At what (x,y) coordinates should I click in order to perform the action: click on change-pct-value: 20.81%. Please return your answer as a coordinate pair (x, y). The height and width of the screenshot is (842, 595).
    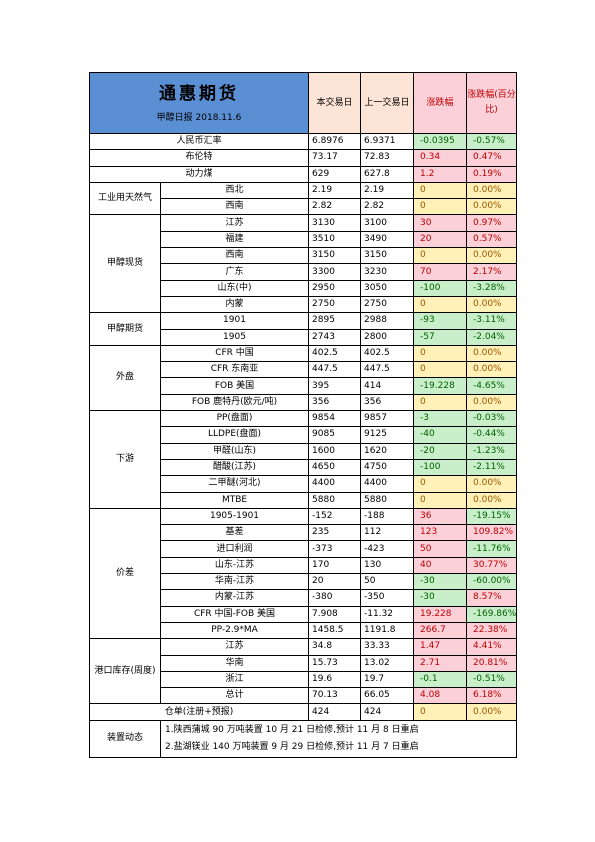
    Looking at the image, I should click on (492, 663).